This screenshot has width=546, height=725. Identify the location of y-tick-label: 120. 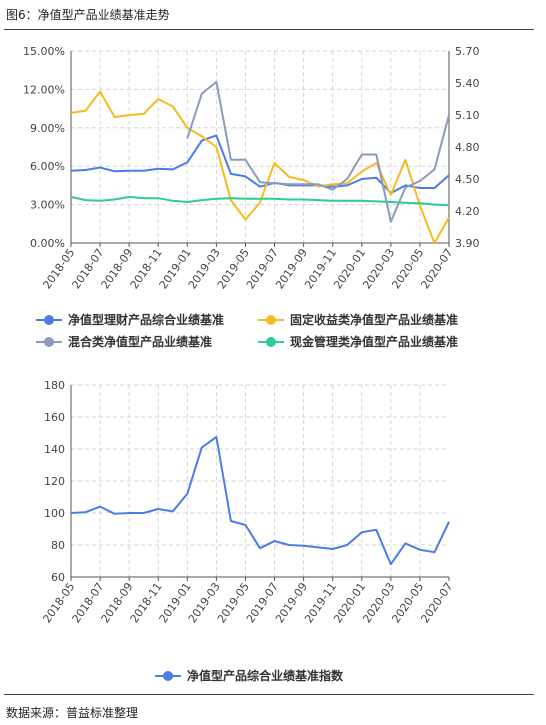
(54, 481).